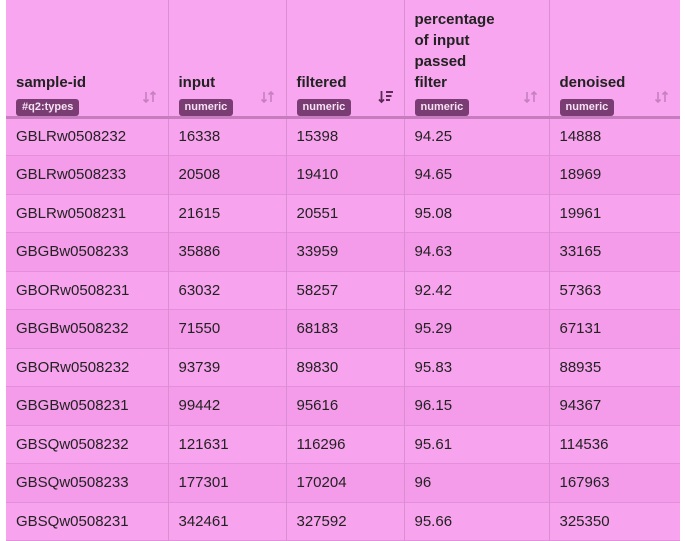 The width and height of the screenshot is (685, 541). What do you see at coordinates (477, 328) in the screenshot?
I see `cell-percentage: 95.29` at bounding box center [477, 328].